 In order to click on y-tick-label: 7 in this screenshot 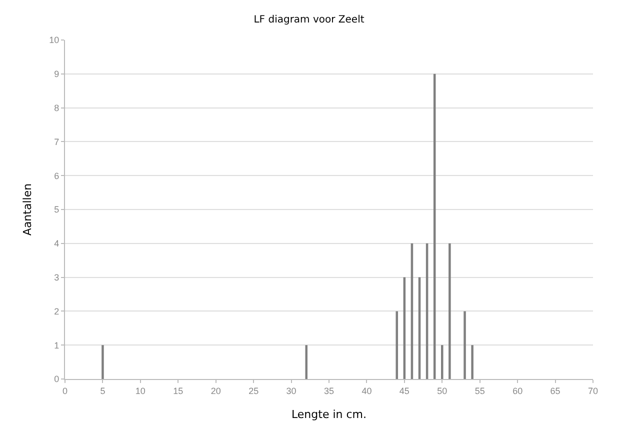, I will do `click(57, 141)`.